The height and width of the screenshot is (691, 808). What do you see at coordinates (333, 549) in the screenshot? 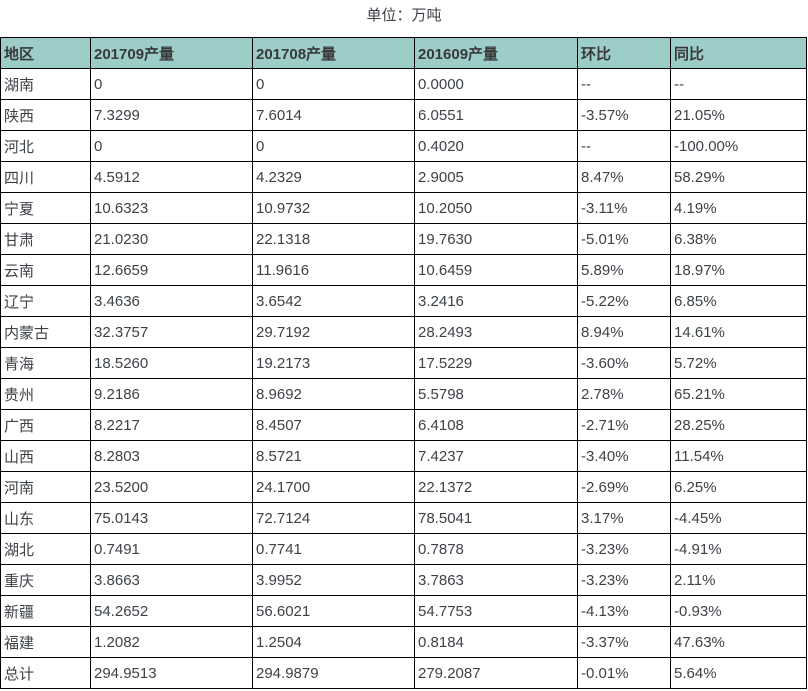
I see `value-cell-201708: 0.7741` at bounding box center [333, 549].